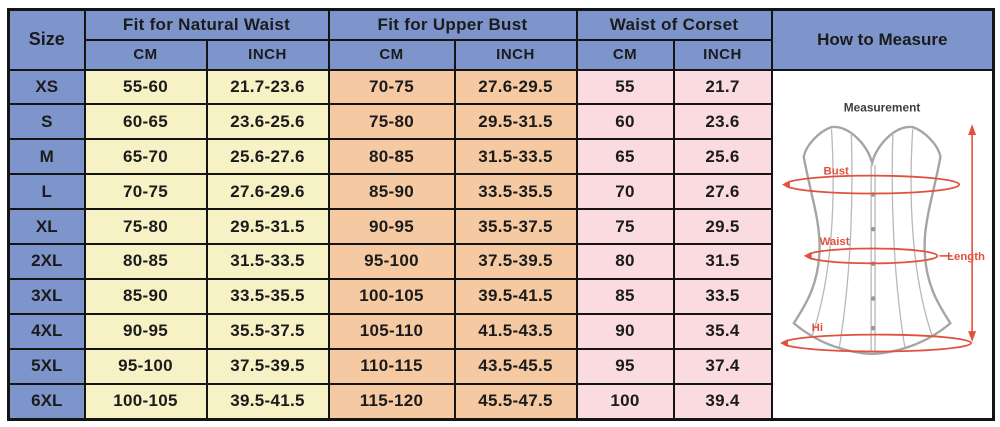 The image size is (1000, 427). I want to click on value-cell: 90-95, so click(391, 227).